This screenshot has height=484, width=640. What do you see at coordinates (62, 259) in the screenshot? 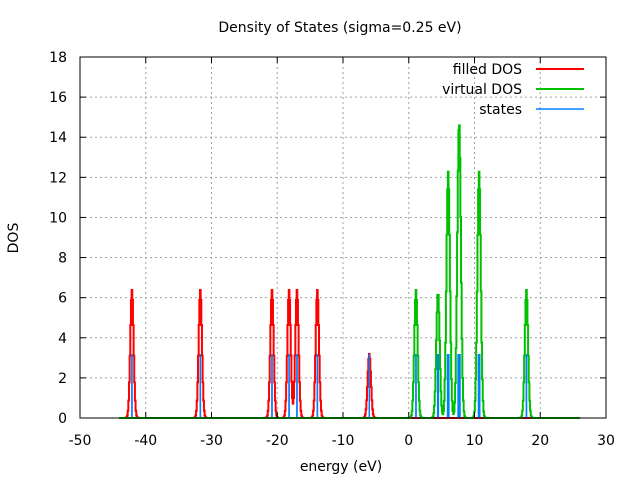
I see `y-tick-label: 8` at bounding box center [62, 259].